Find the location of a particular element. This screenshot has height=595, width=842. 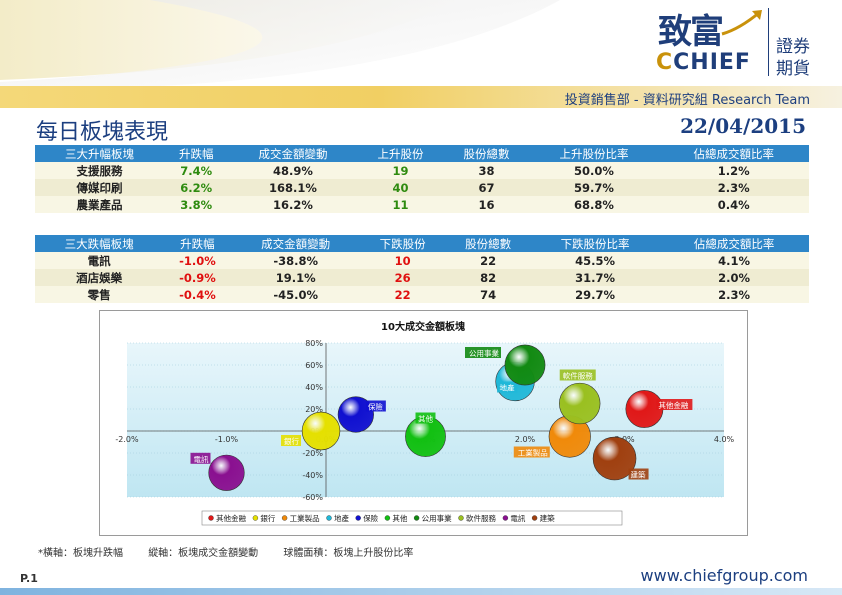

x-tick-label: -2.0% is located at coordinates (127, 439).